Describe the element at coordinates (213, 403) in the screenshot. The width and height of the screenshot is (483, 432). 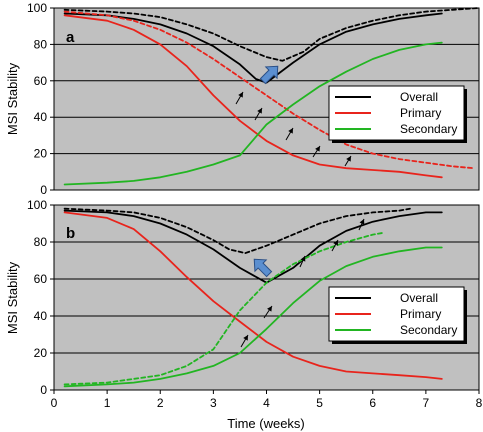
I see `x-tick-label: 3` at that location.